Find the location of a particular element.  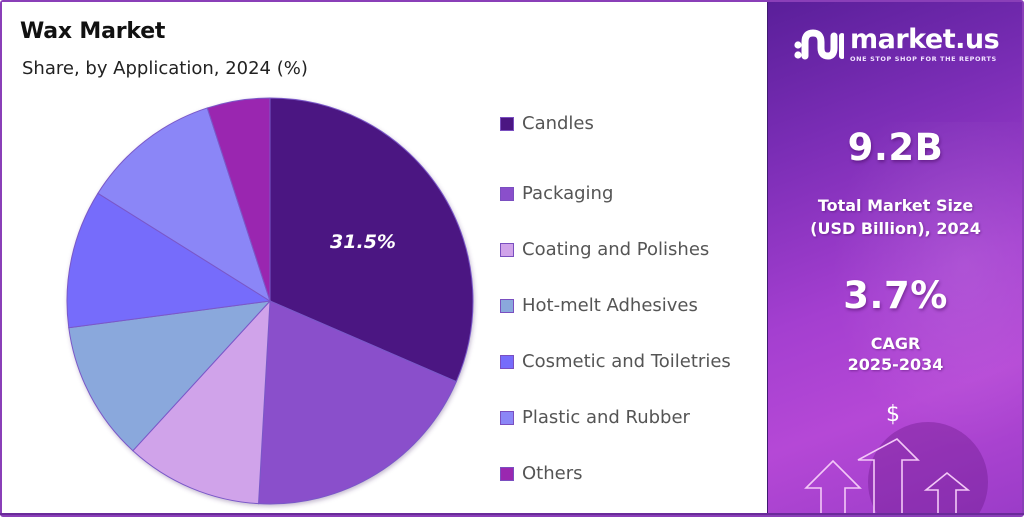

pie-slice-hot-melt-adhesives is located at coordinates (170, 376).